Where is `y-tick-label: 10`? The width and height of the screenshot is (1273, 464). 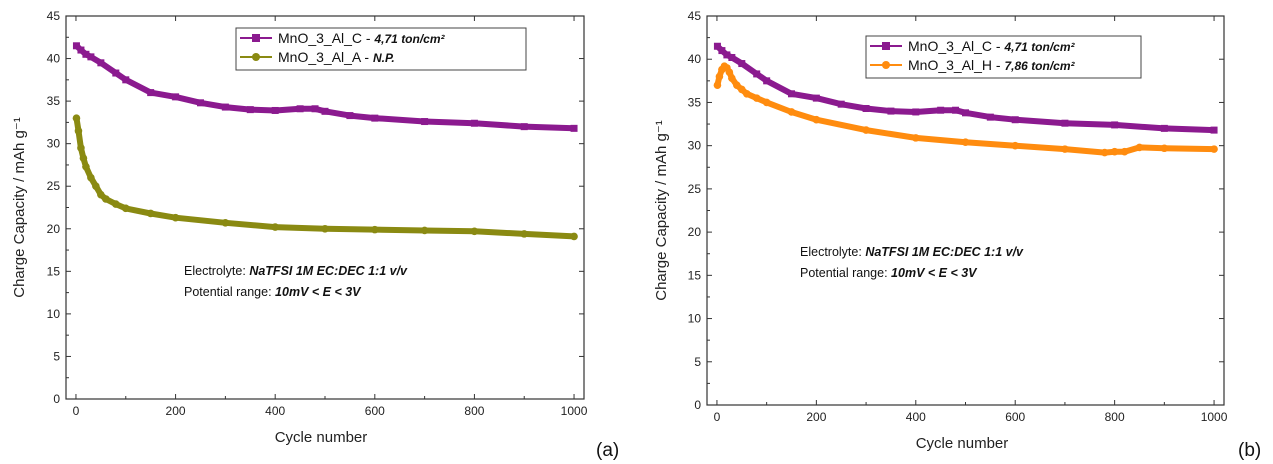
y-tick-label: 10 is located at coordinates (54, 314).